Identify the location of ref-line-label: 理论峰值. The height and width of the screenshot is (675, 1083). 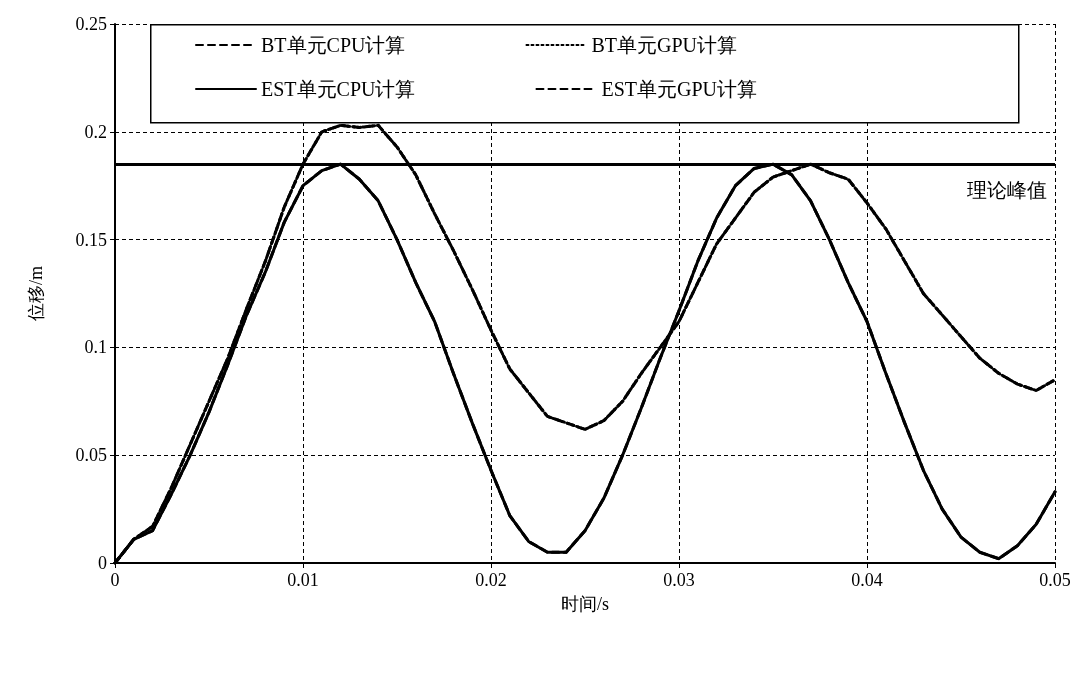
(1007, 190).